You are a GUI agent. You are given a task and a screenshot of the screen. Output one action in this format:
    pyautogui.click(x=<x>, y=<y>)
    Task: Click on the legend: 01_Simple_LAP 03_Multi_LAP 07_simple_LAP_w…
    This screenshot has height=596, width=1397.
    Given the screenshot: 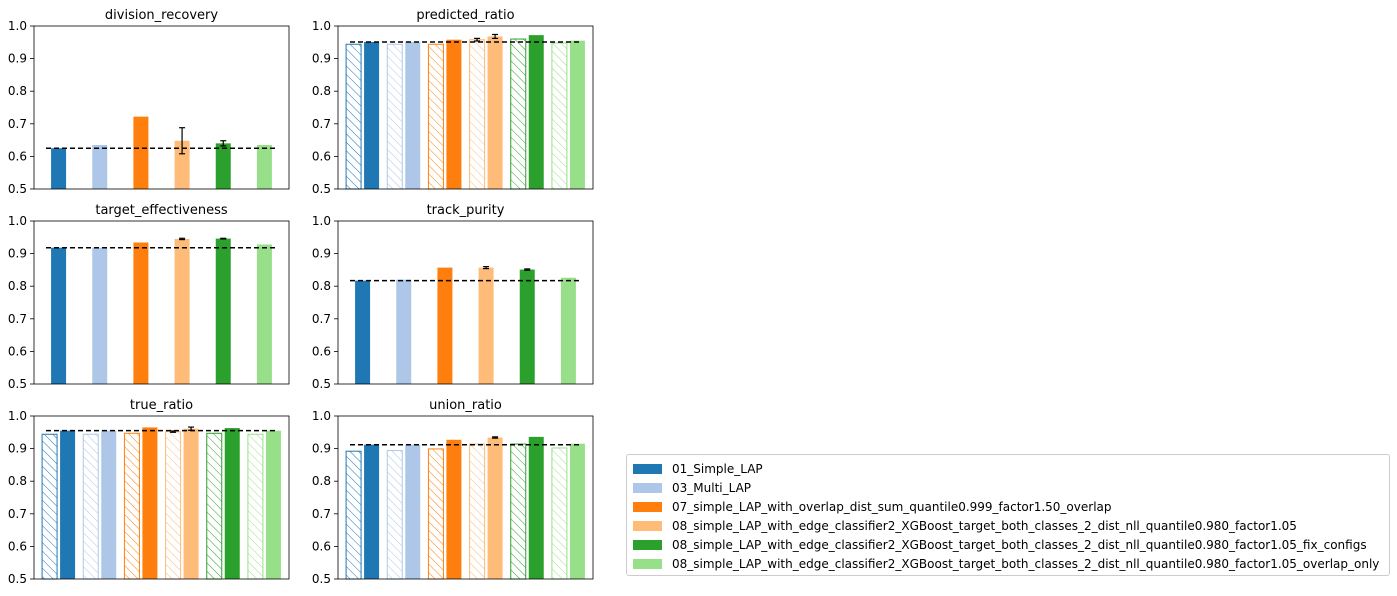 What is the action you would take?
    pyautogui.click(x=1008, y=515)
    